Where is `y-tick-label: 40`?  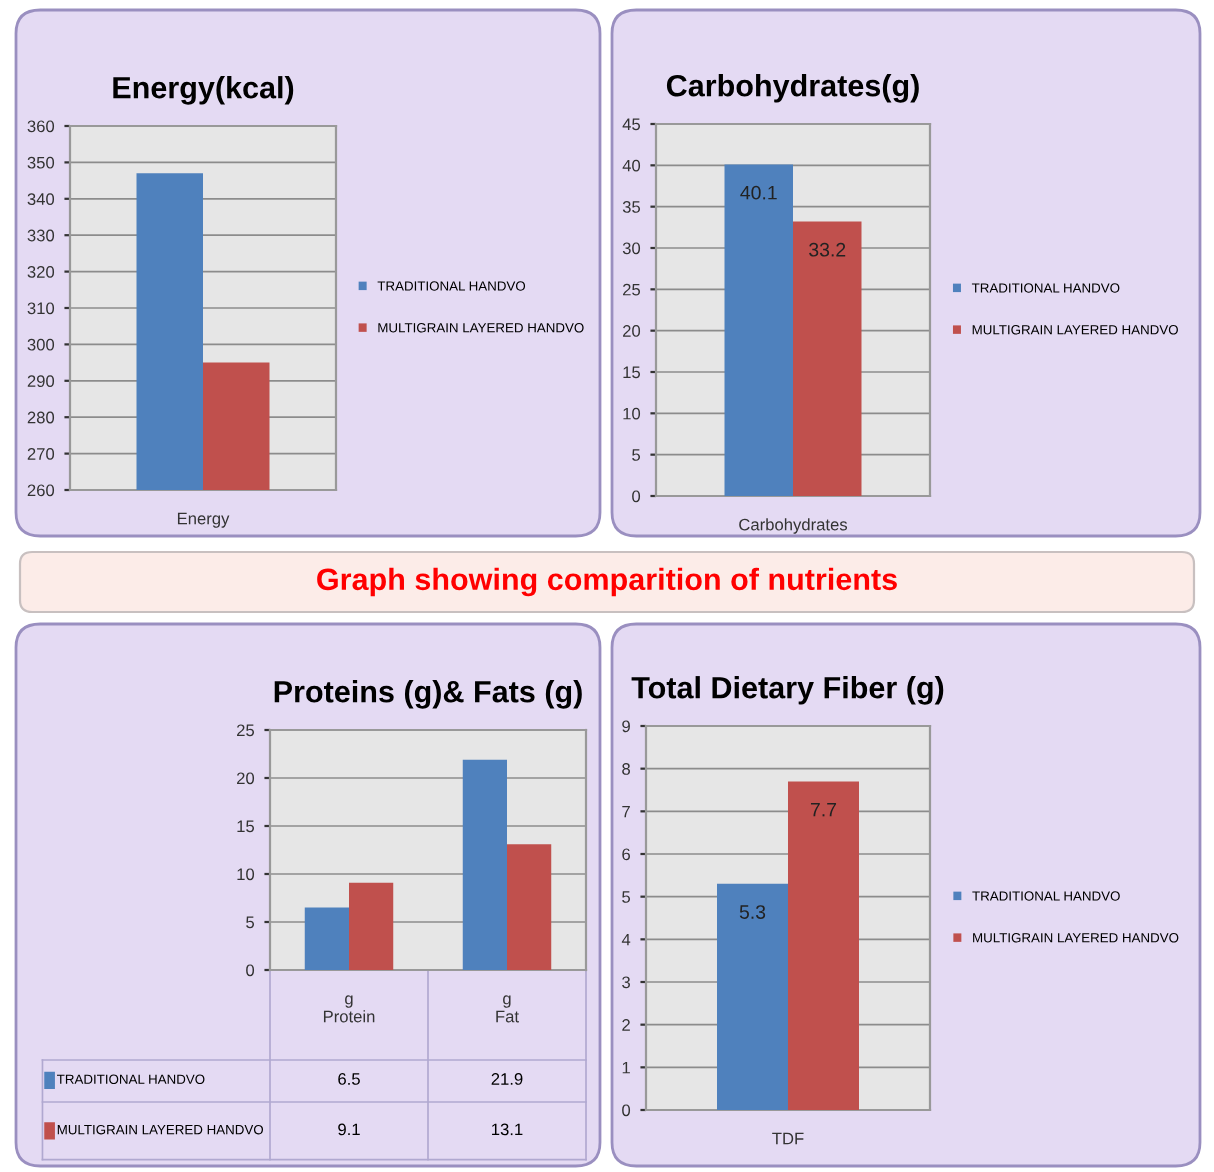 y-tick-label: 40 is located at coordinates (631, 165).